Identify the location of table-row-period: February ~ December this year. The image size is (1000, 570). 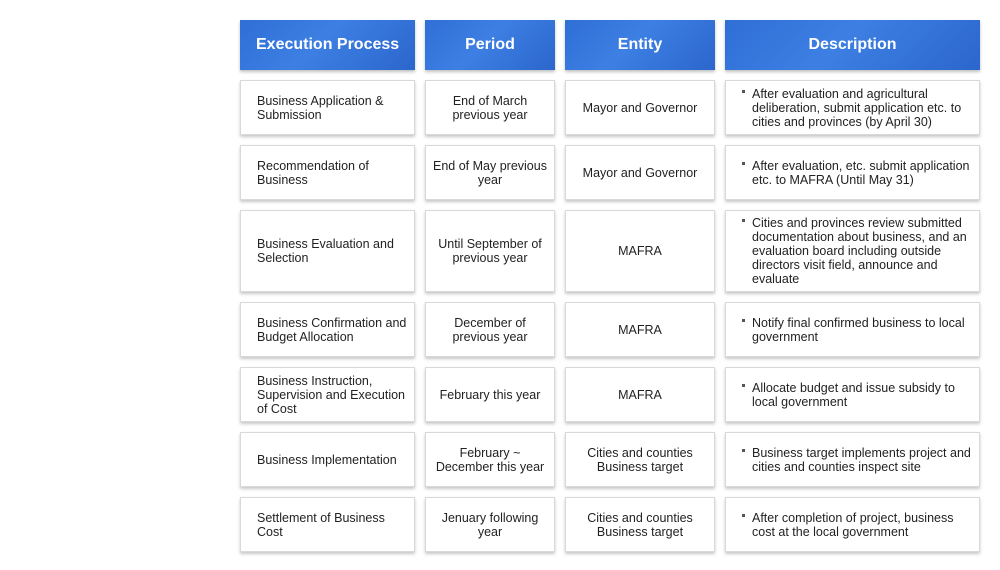
(490, 459).